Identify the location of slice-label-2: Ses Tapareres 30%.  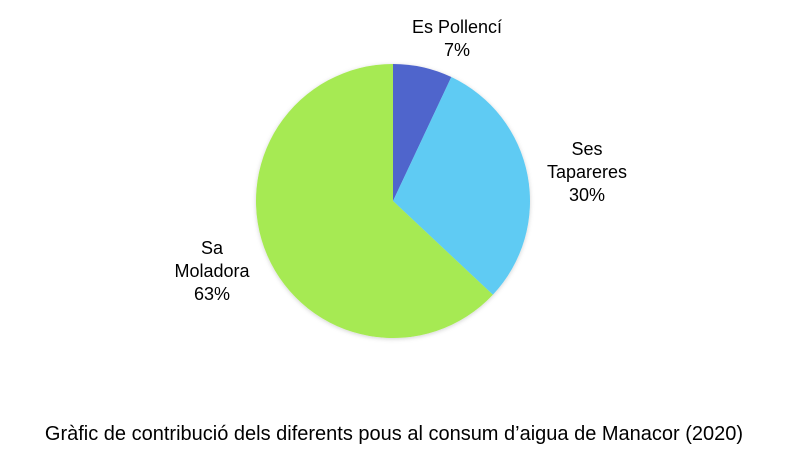
(587, 172).